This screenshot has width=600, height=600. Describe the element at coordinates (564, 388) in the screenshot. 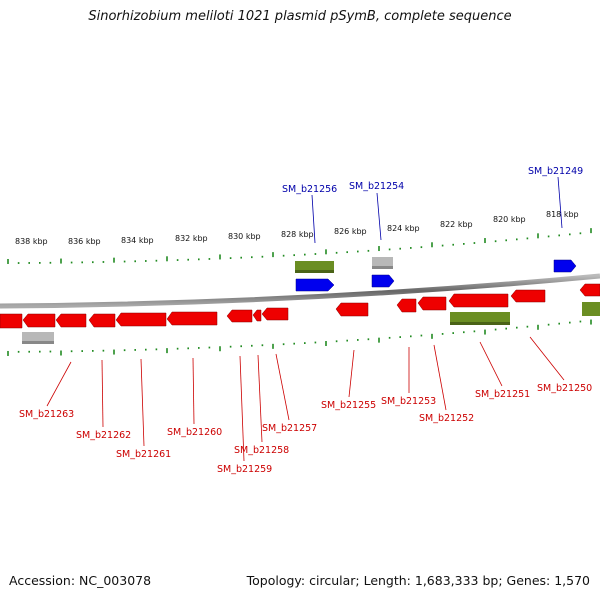

I see `gene-label: SM_b21250` at that location.